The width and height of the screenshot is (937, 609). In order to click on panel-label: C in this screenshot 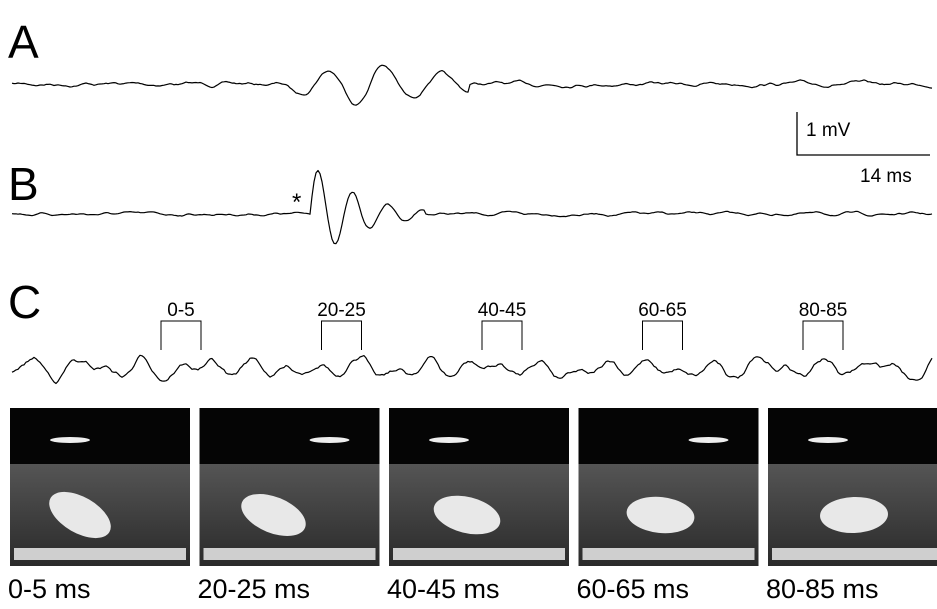, I will do `click(24, 302)`.